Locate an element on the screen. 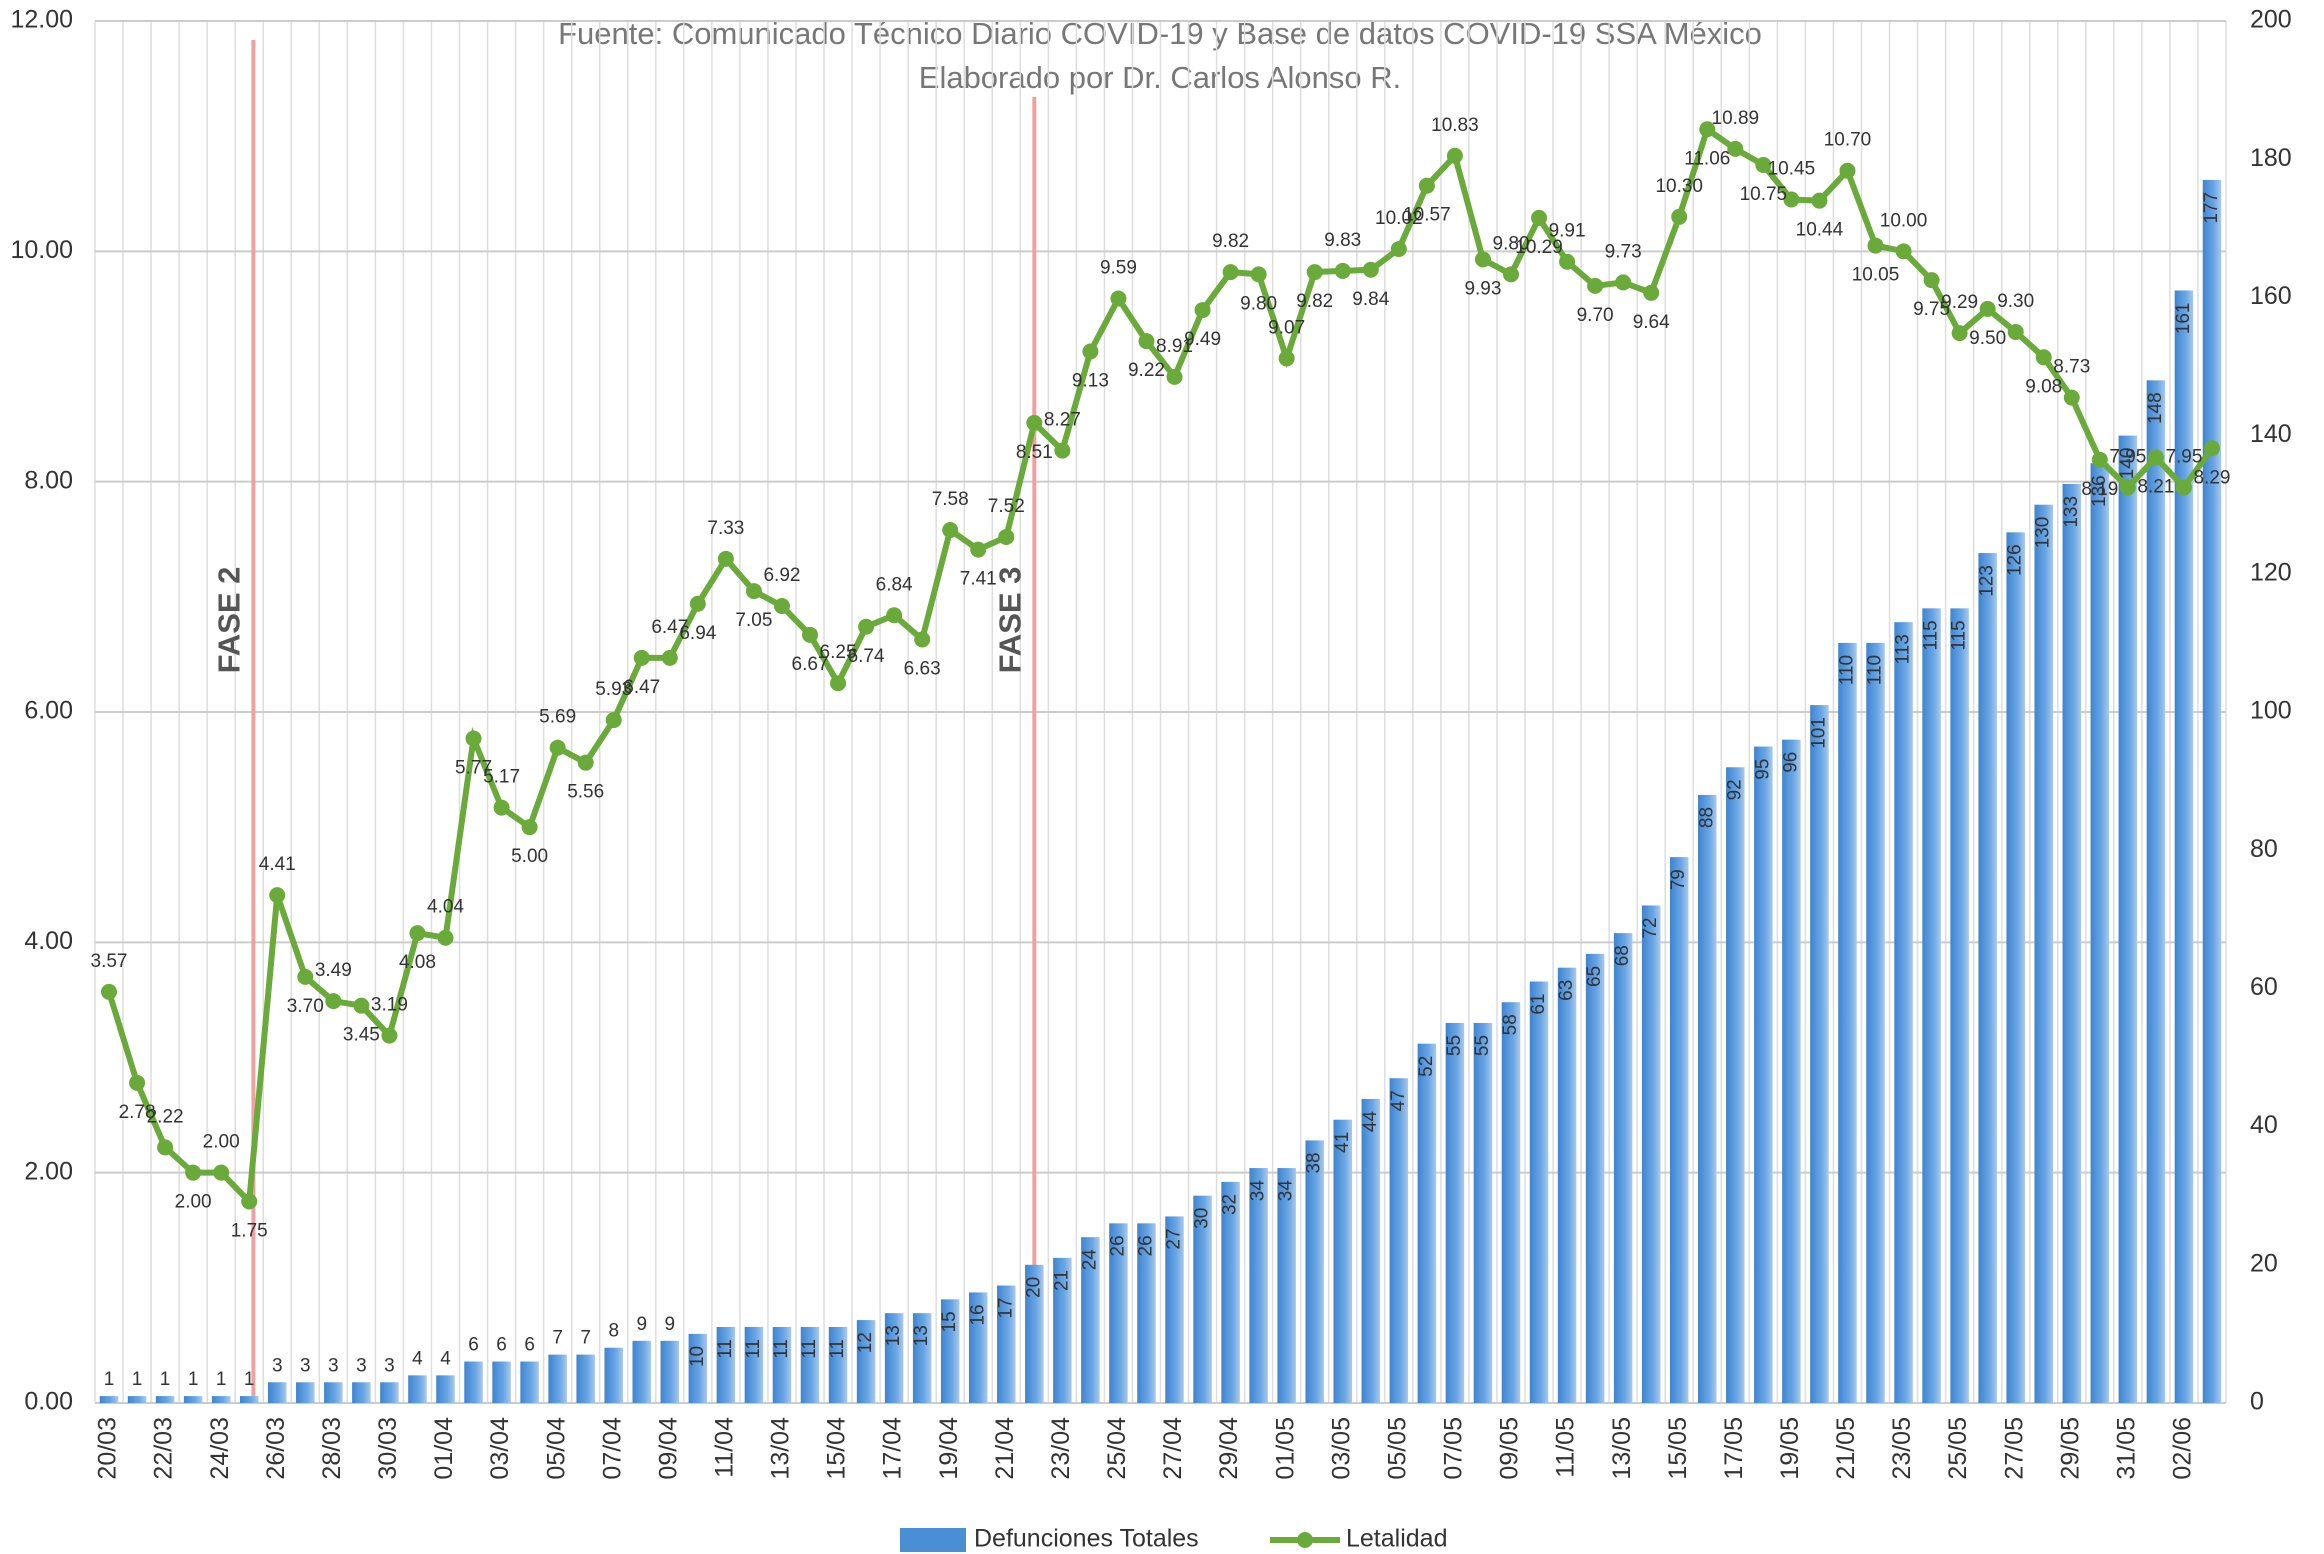 The height and width of the screenshot is (1554, 2324). y2-tick-label: 40 is located at coordinates (2264, 1125).